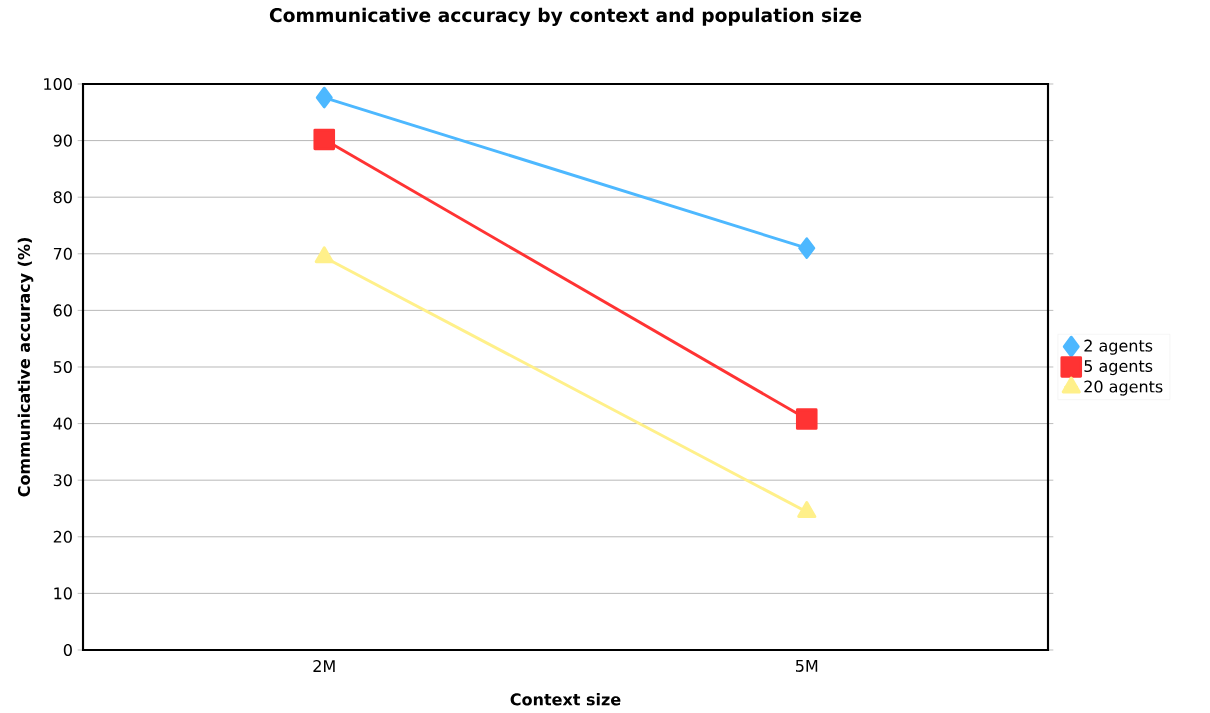  I want to click on y-tick-label: 80, so click(62, 197).